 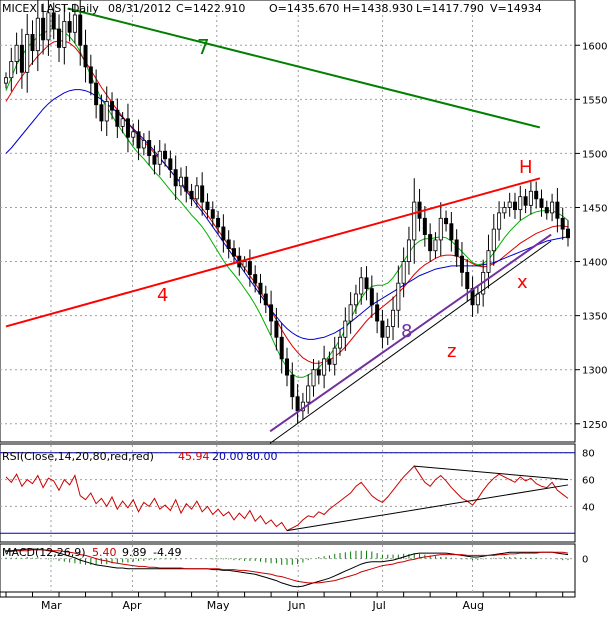 I want to click on macd-series, so click(x=287, y=568).